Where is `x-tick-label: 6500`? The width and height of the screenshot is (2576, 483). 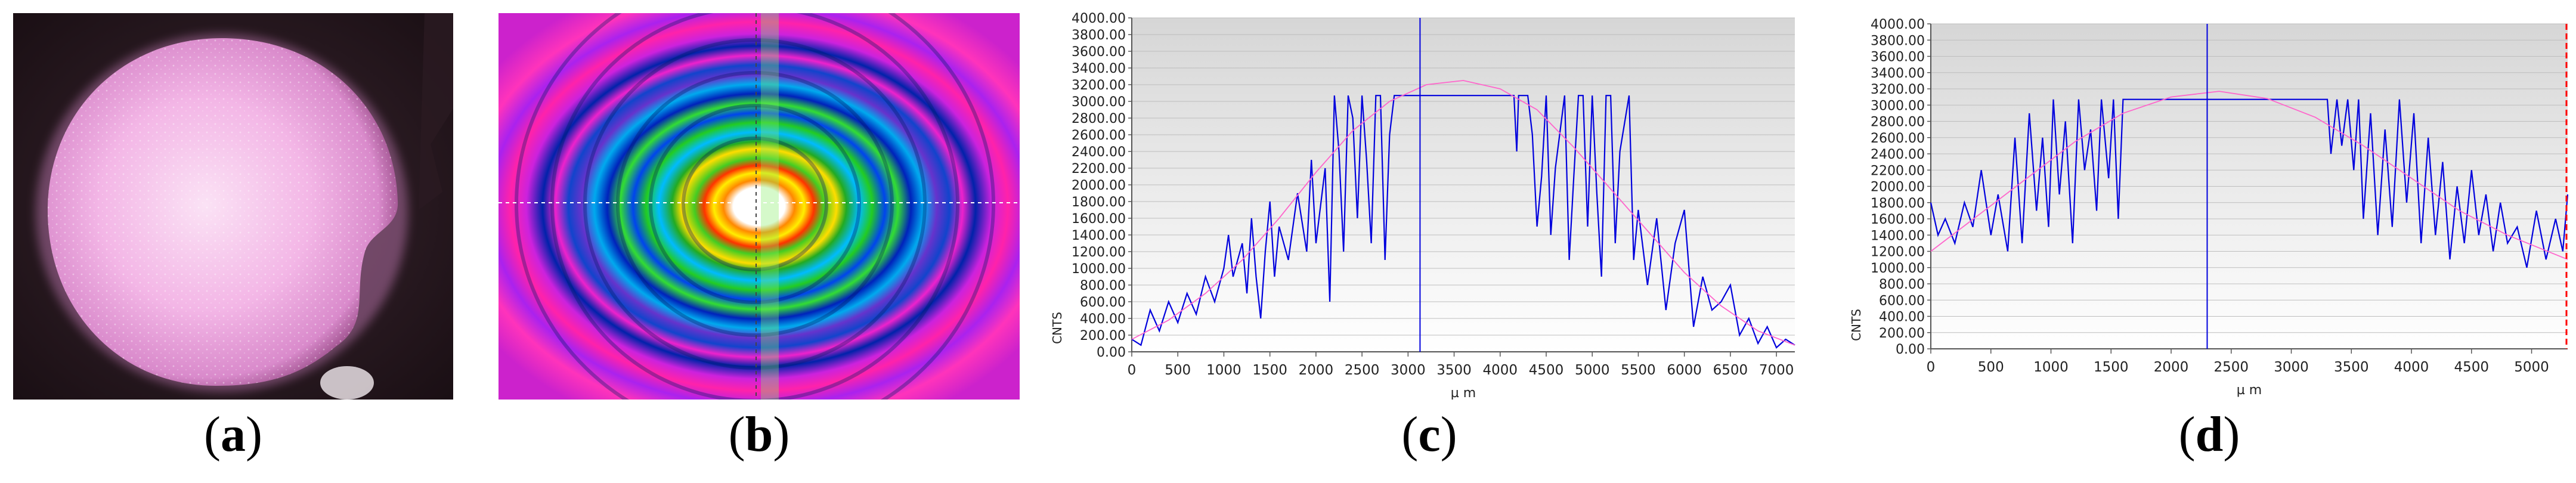
x-tick-label: 6500 is located at coordinates (1731, 371).